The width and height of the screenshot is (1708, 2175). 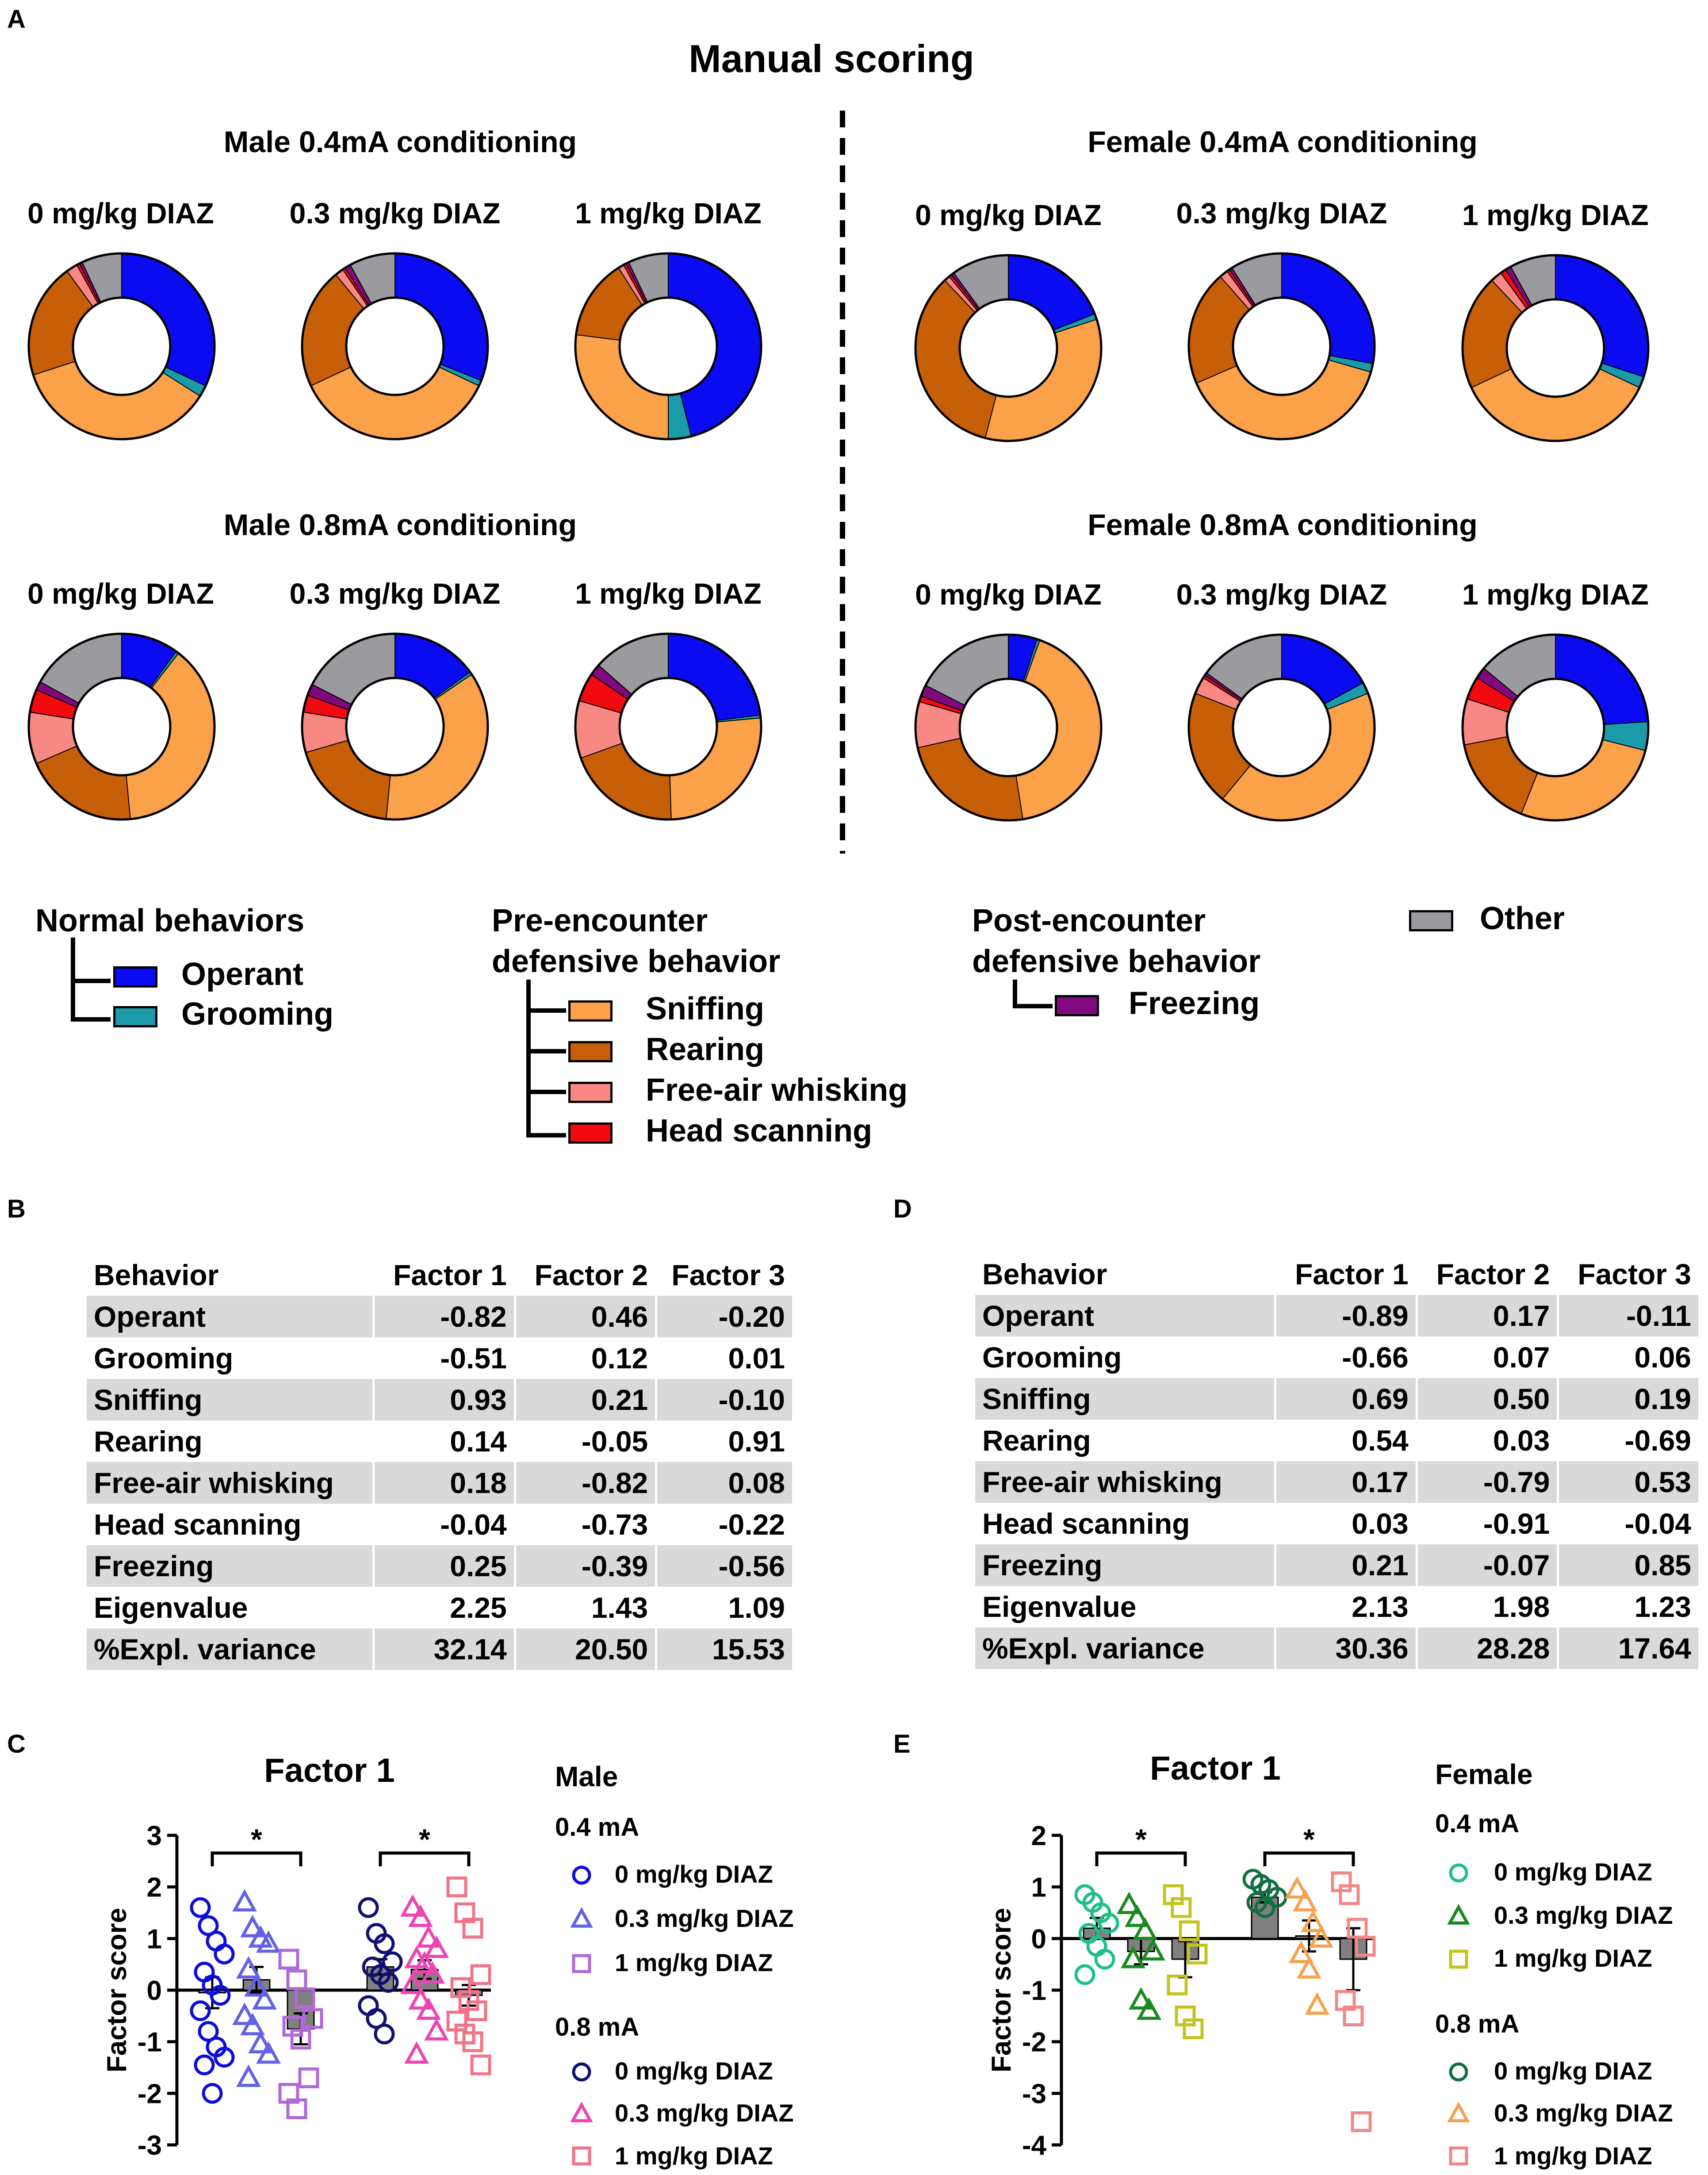 I want to click on table-cell: 2.13, so click(x=1347, y=1607).